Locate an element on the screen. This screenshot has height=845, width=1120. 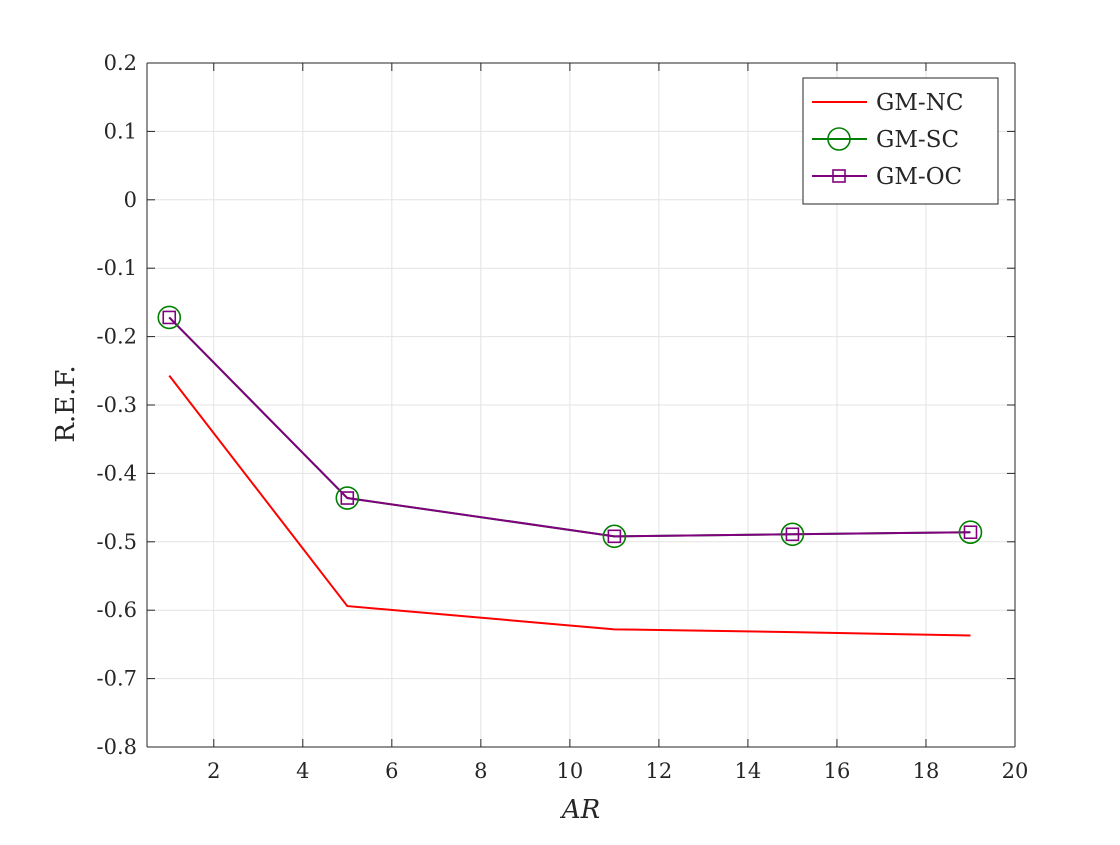
x-tick-label: 2 is located at coordinates (213, 771).